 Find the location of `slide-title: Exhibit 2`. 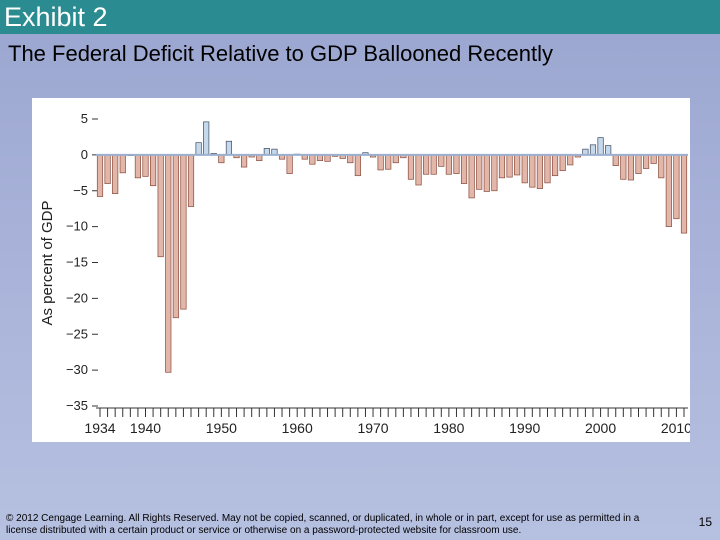

slide-title: Exhibit 2 is located at coordinates (56, 17).